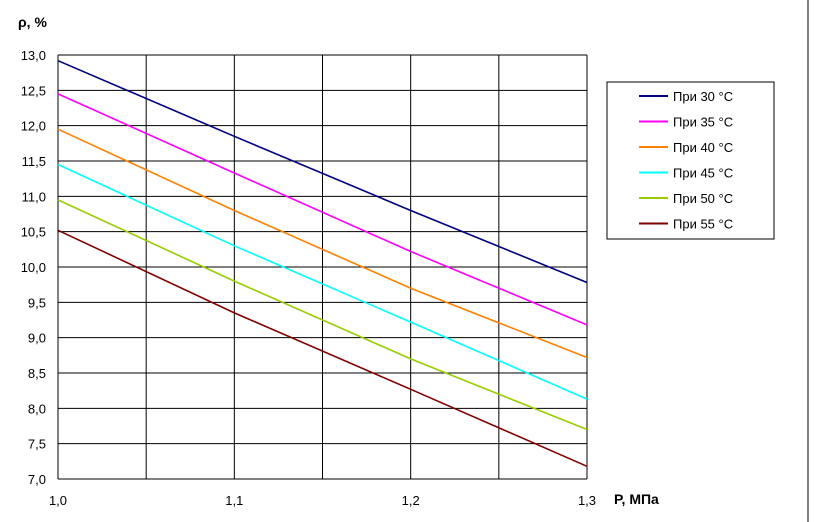  Describe the element at coordinates (322, 500) in the screenshot. I see `x-axis-ticks: 1,0 1,1 1,2 1,3` at that location.